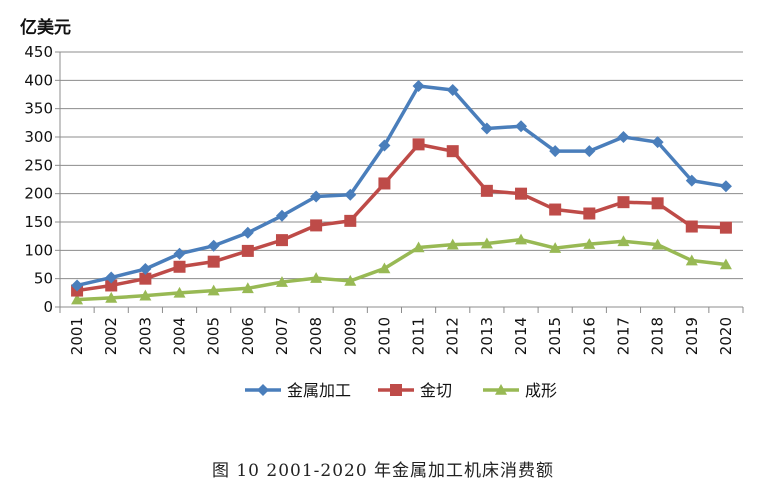  What do you see at coordinates (383, 471) in the screenshot?
I see `figure-caption: 图 10 2001-2020 年金属加工机床消费额` at bounding box center [383, 471].